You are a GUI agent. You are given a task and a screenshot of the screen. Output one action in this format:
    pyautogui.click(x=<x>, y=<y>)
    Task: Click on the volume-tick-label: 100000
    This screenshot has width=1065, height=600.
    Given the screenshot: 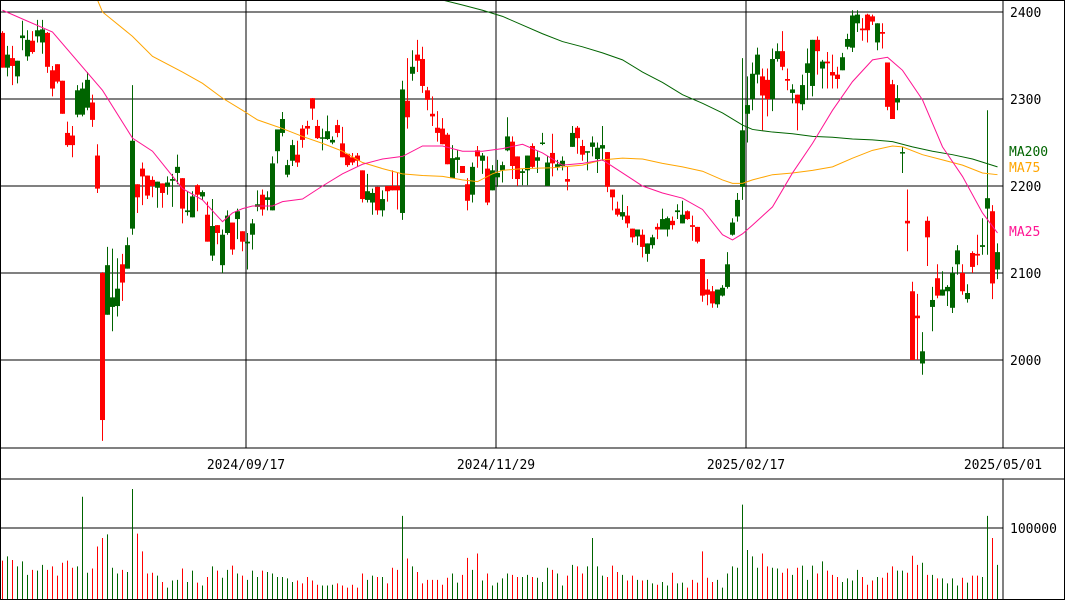 What is the action you would take?
    pyautogui.click(x=1033, y=529)
    